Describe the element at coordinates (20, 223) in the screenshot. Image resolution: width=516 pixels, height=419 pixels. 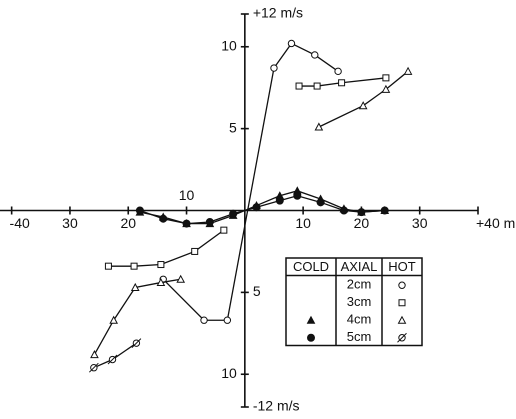
I see `x-tick-label: -40` at that location.